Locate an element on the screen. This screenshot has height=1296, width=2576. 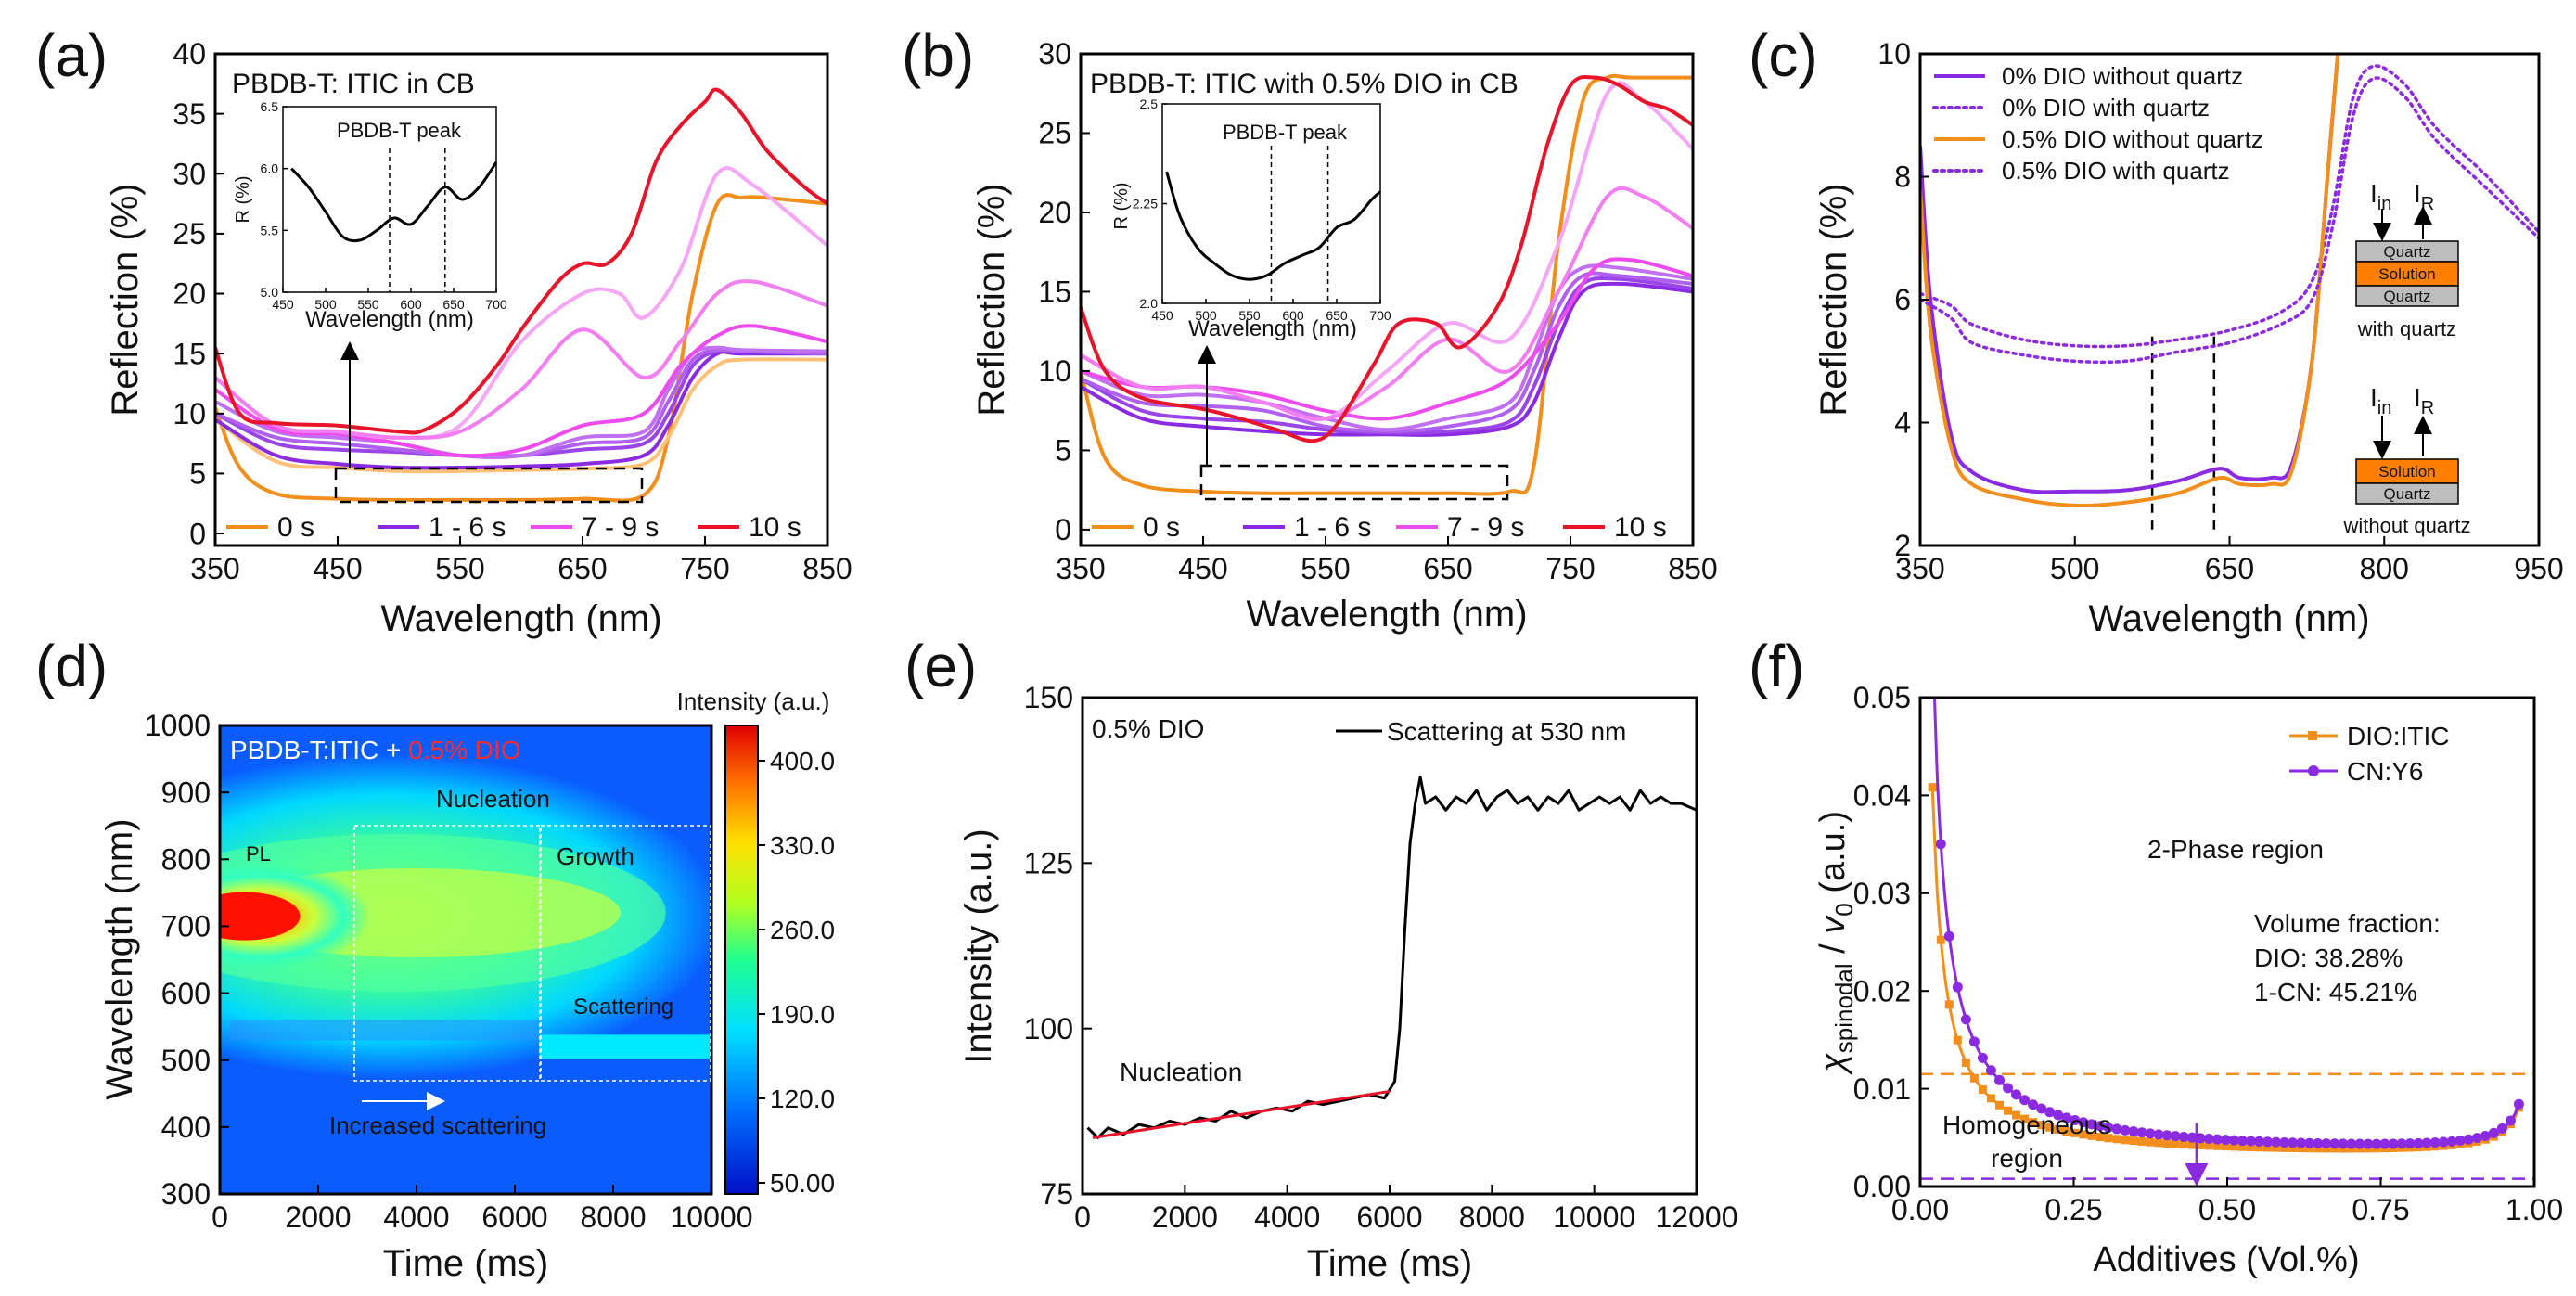
panel-e-frame is located at coordinates (1389, 946).